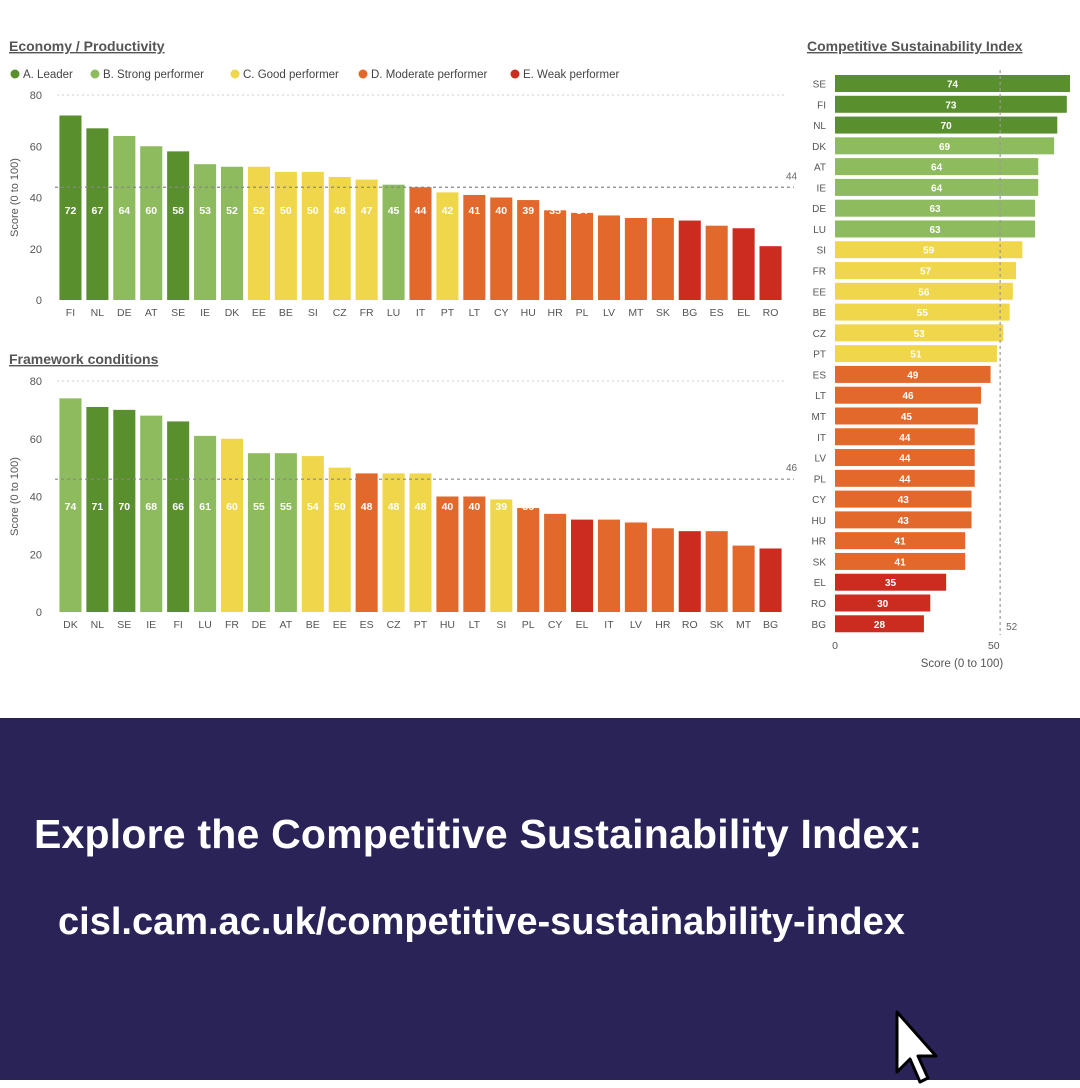 Image resolution: width=1080 pixels, height=1088 pixels. Describe the element at coordinates (393, 313) in the screenshot. I see `x-tick-label: LU` at that location.